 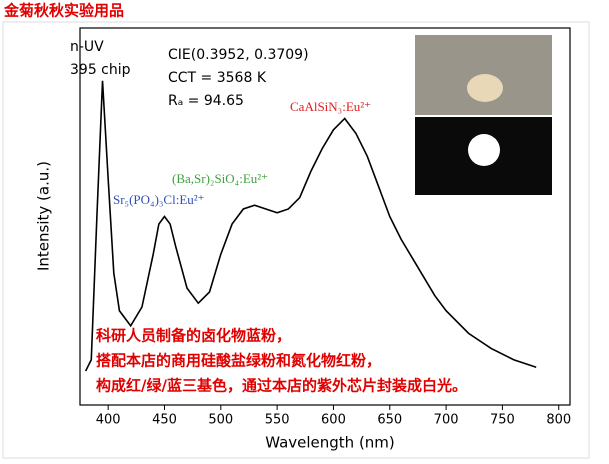 What do you see at coordinates (446, 420) in the screenshot?
I see `x-tick-label: 700` at bounding box center [446, 420].